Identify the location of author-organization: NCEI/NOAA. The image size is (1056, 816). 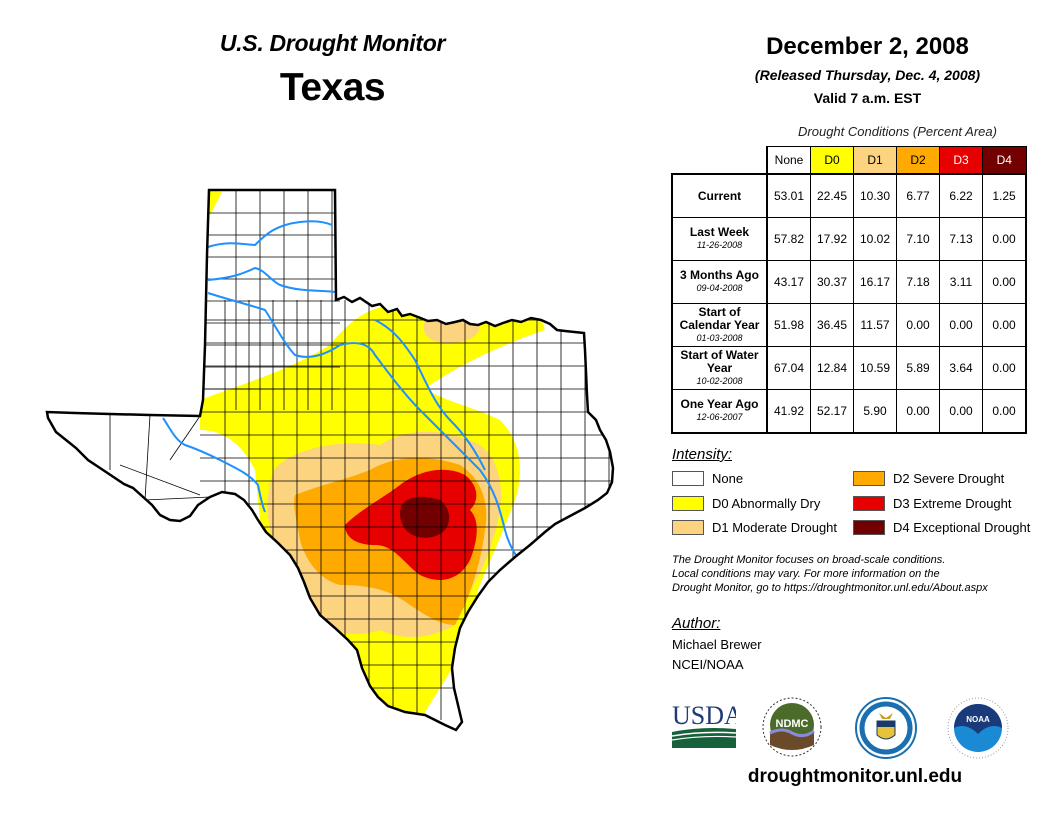
(708, 664).